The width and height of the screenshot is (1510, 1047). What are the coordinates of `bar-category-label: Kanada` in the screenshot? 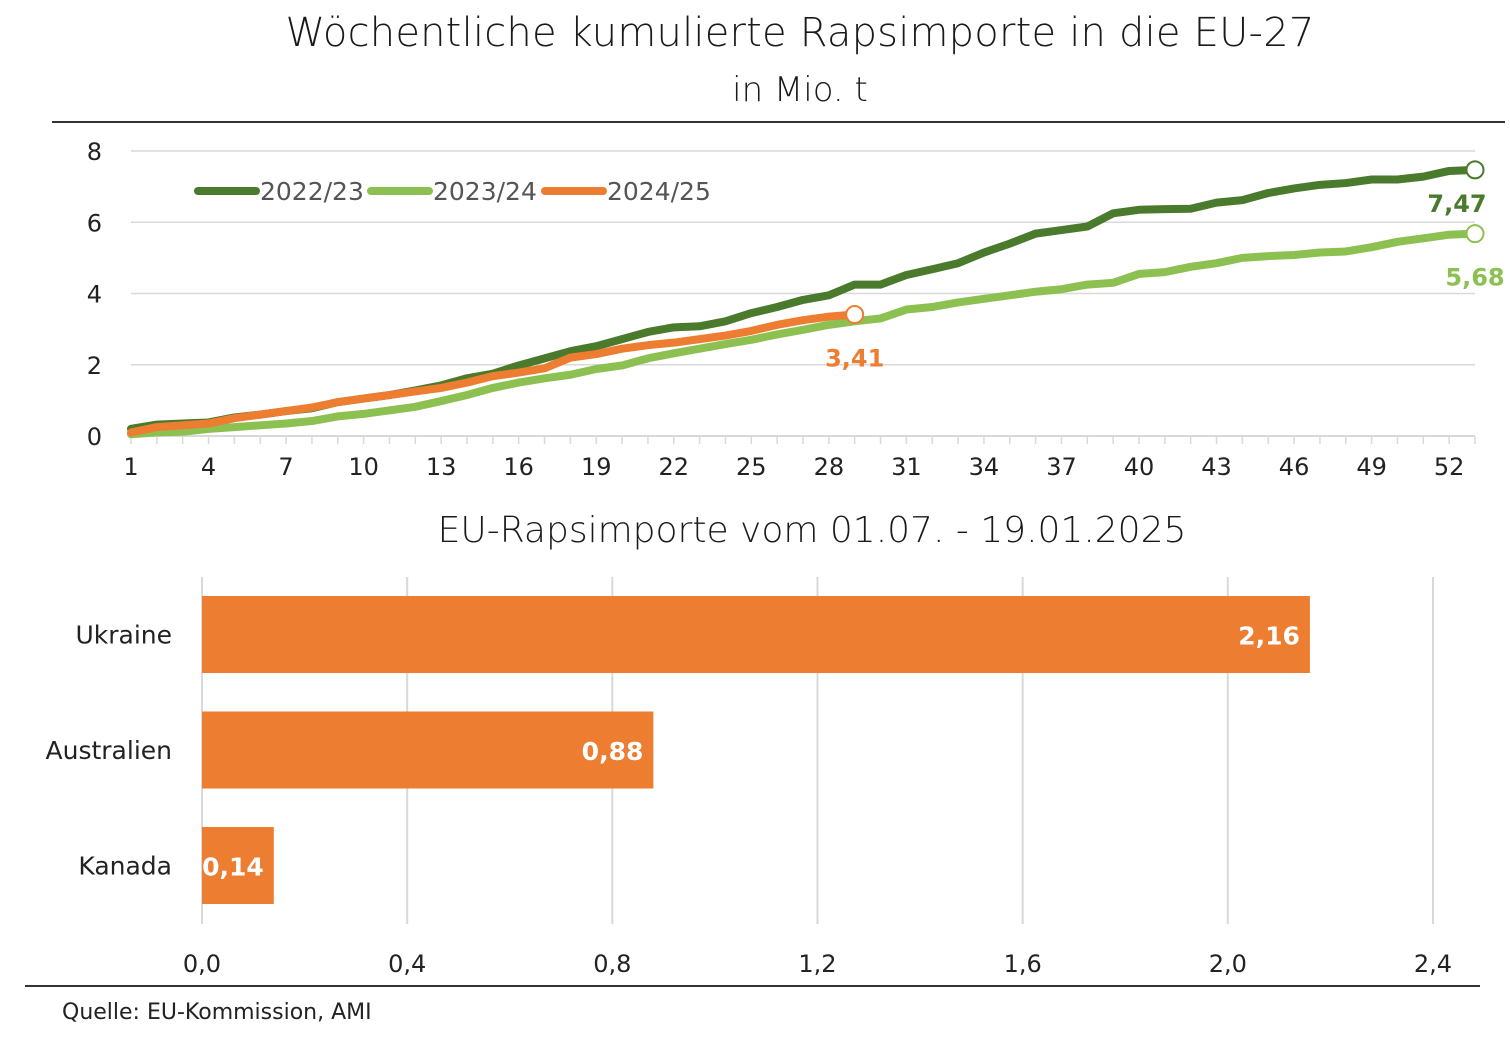 It's located at (125, 866).